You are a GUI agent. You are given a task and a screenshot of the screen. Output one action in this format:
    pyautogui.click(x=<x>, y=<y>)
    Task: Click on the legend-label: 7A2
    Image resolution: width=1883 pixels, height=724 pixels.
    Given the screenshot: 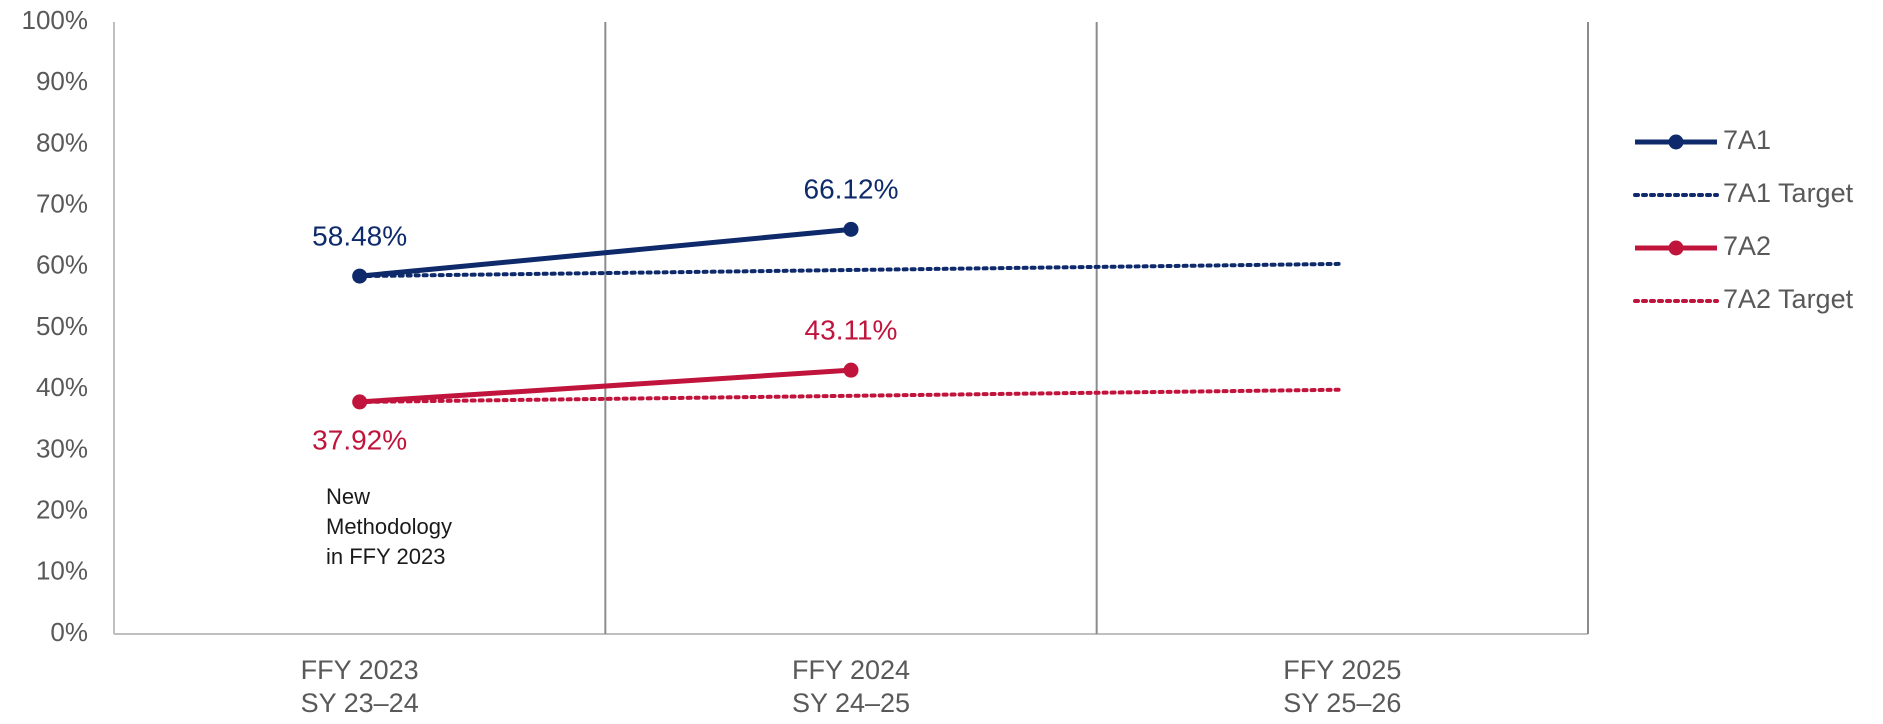 What is the action you would take?
    pyautogui.click(x=1747, y=246)
    